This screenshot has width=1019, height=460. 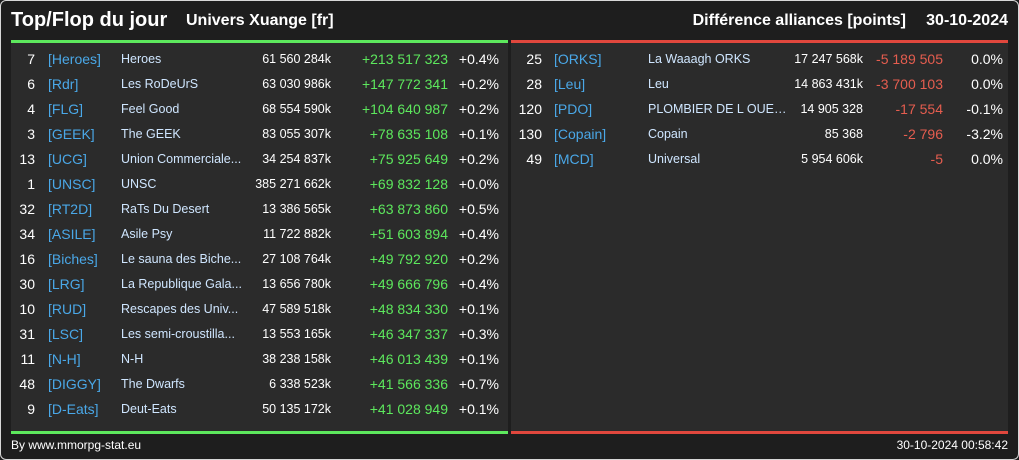 What do you see at coordinates (828, 59) in the screenshot?
I see `alliance-points: 17 247 568k` at bounding box center [828, 59].